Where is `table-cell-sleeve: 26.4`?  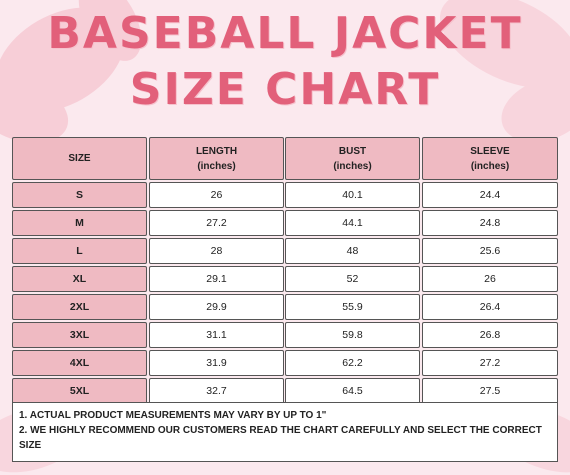 table-cell-sleeve: 26.4 is located at coordinates (490, 307).